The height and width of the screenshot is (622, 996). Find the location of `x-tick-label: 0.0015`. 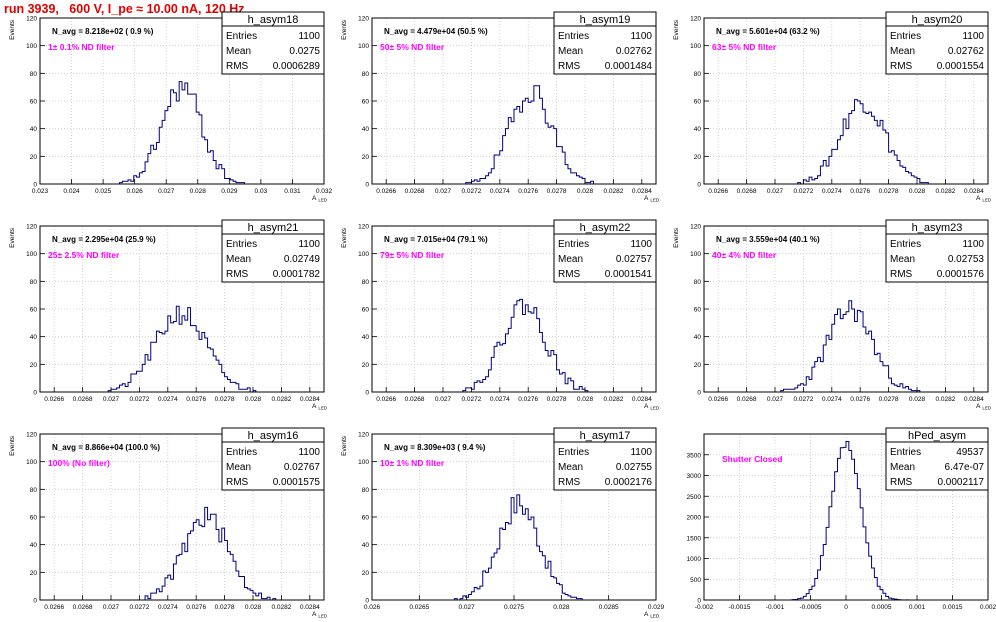

x-tick-label: 0.0015 is located at coordinates (953, 607).